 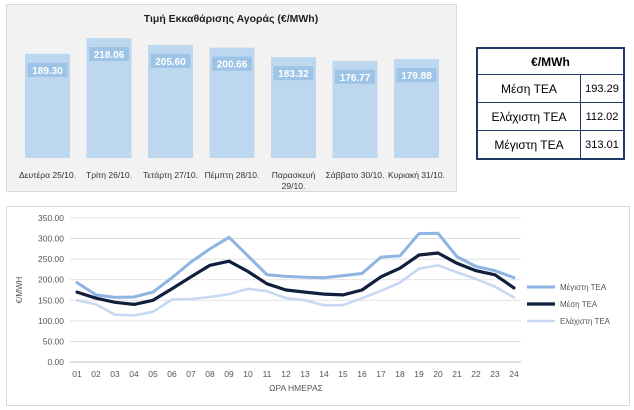 I want to click on stats-row-mean: Μέση ΤΕΑ 193.29, so click(x=550, y=88).